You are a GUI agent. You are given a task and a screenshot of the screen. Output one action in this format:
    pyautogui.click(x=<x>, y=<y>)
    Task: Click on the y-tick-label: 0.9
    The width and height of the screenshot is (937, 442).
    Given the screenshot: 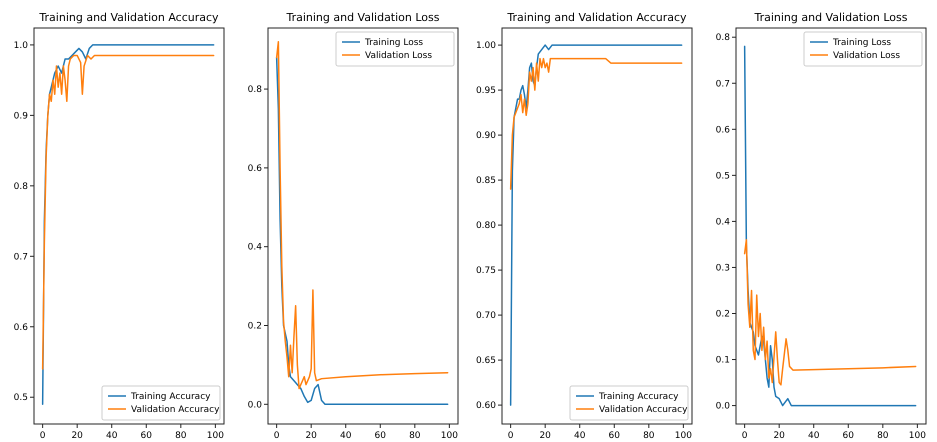 What is the action you would take?
    pyautogui.click(x=21, y=116)
    